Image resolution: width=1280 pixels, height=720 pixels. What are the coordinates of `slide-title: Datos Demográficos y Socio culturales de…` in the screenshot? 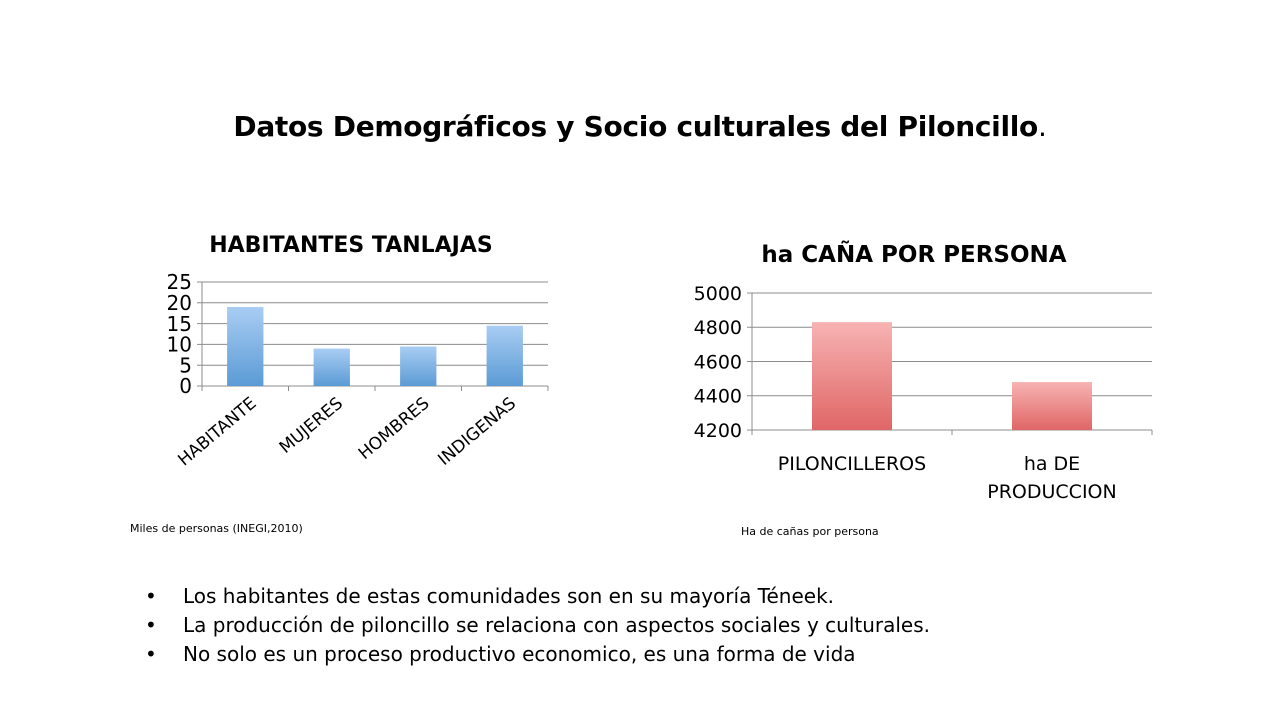 It's located at (640, 126).